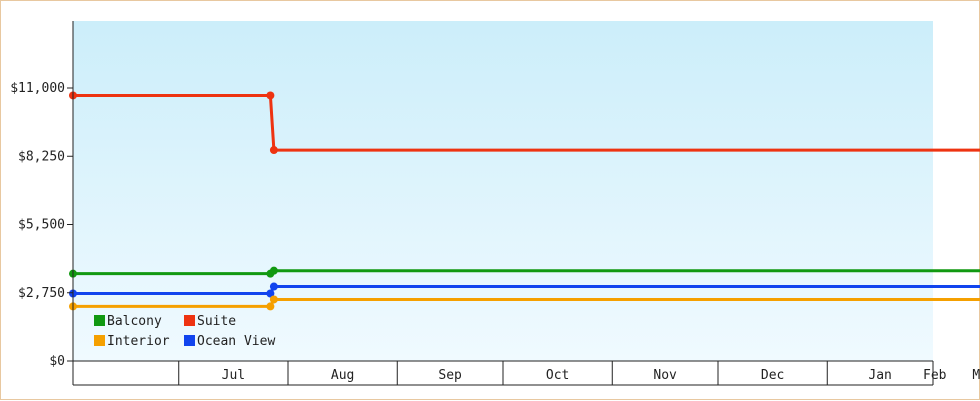 Image resolution: width=980 pixels, height=401 pixels. What do you see at coordinates (557, 375) in the screenshot?
I see `x-tick-label: Oct` at bounding box center [557, 375].